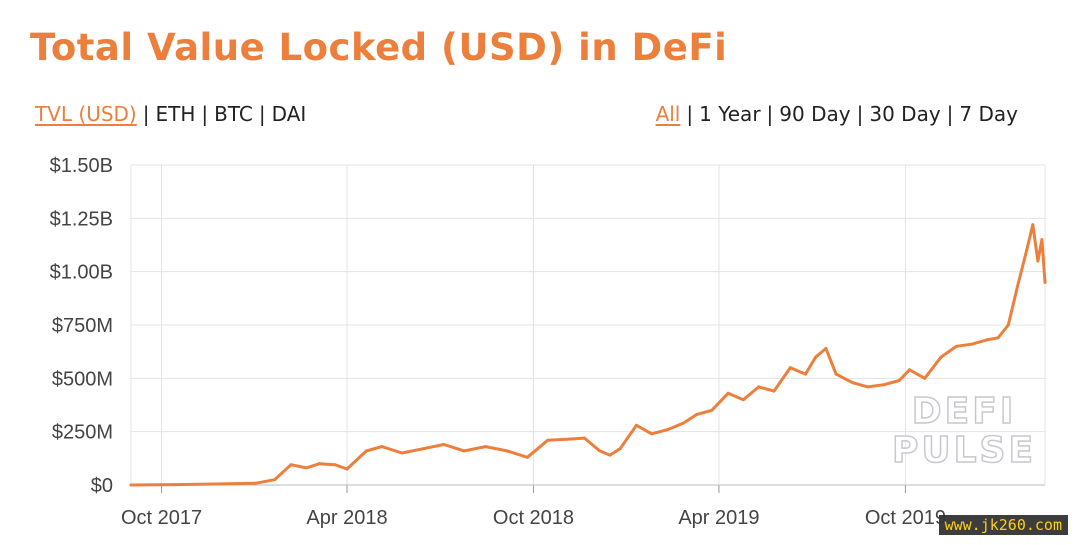 The width and height of the screenshot is (1080, 545). Describe the element at coordinates (730, 114) in the screenshot. I see `tab-range-1-year: 1 Year` at that location.